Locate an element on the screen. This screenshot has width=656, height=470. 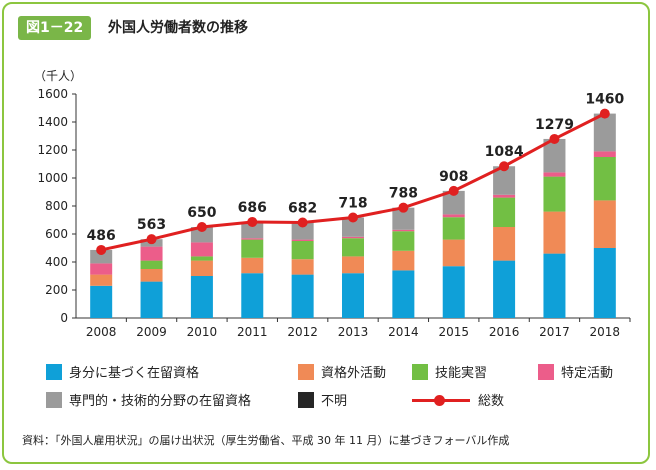
total-data-label: 788 is located at coordinates (403, 194).